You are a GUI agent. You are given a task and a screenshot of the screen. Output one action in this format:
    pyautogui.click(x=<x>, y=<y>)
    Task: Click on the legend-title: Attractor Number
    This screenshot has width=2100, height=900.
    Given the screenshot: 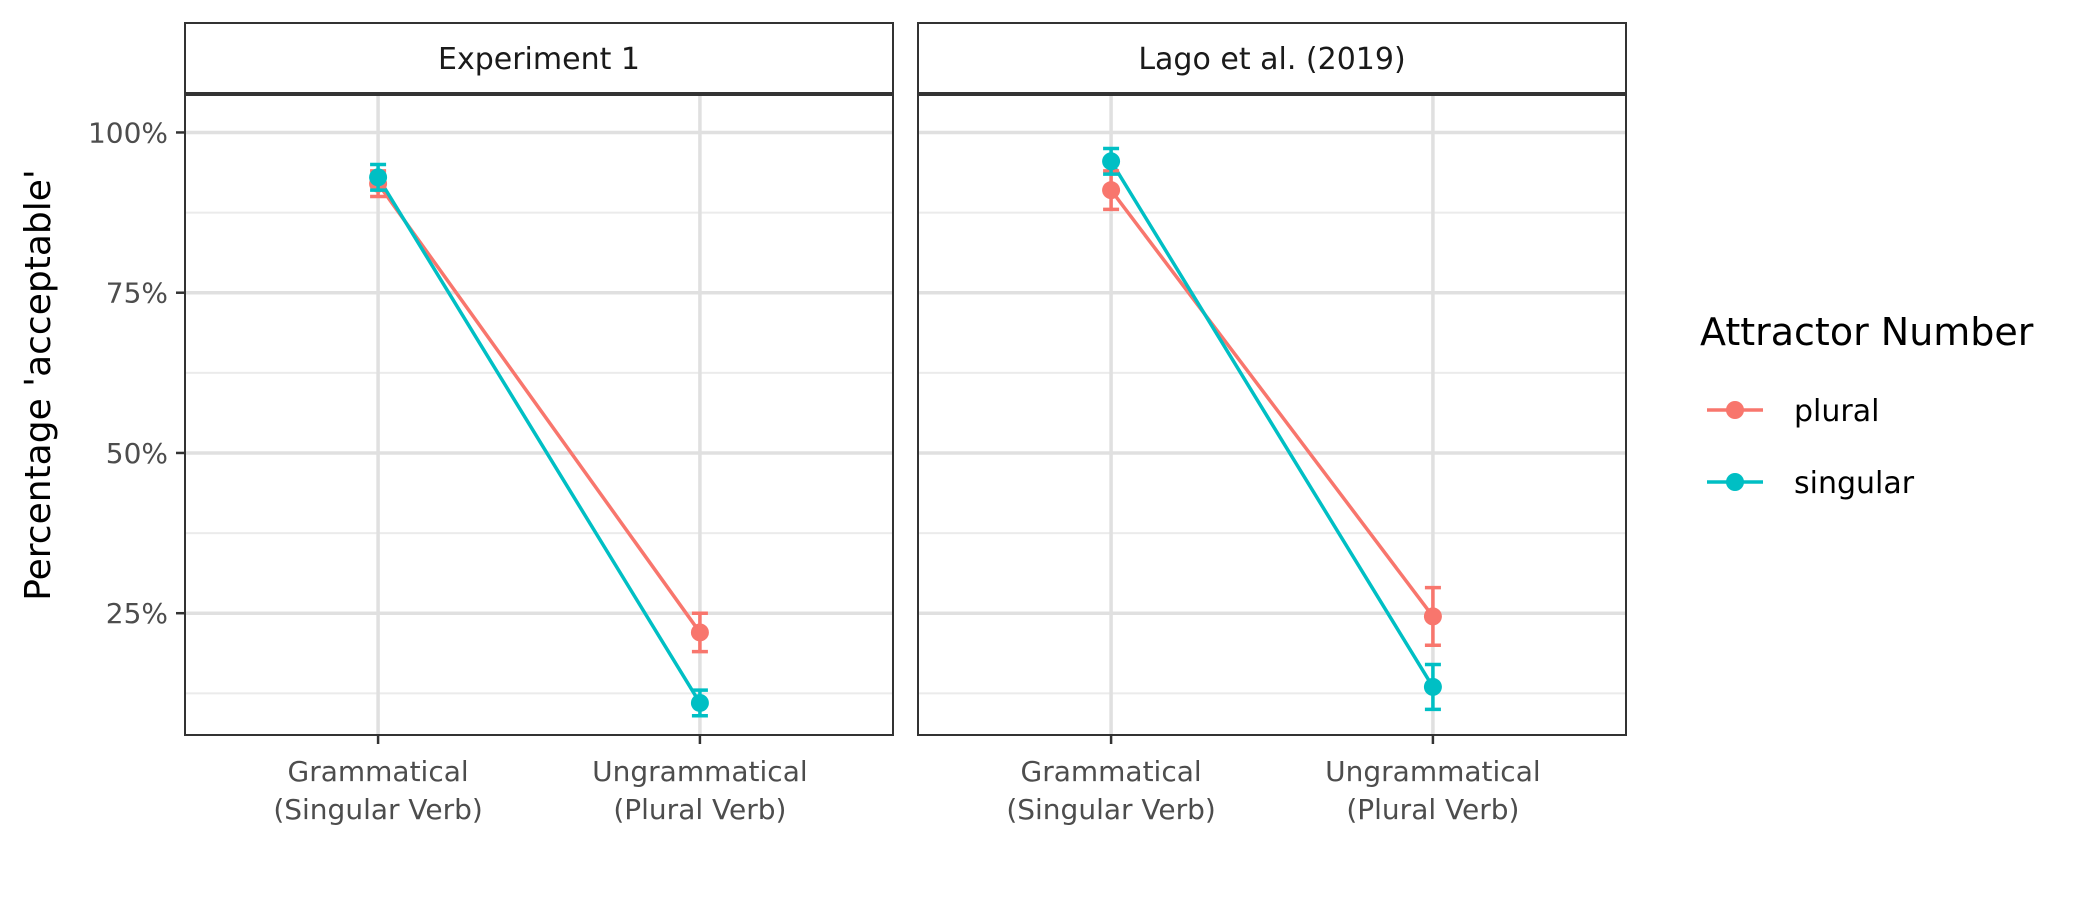 What is the action you would take?
    pyautogui.click(x=1867, y=332)
    